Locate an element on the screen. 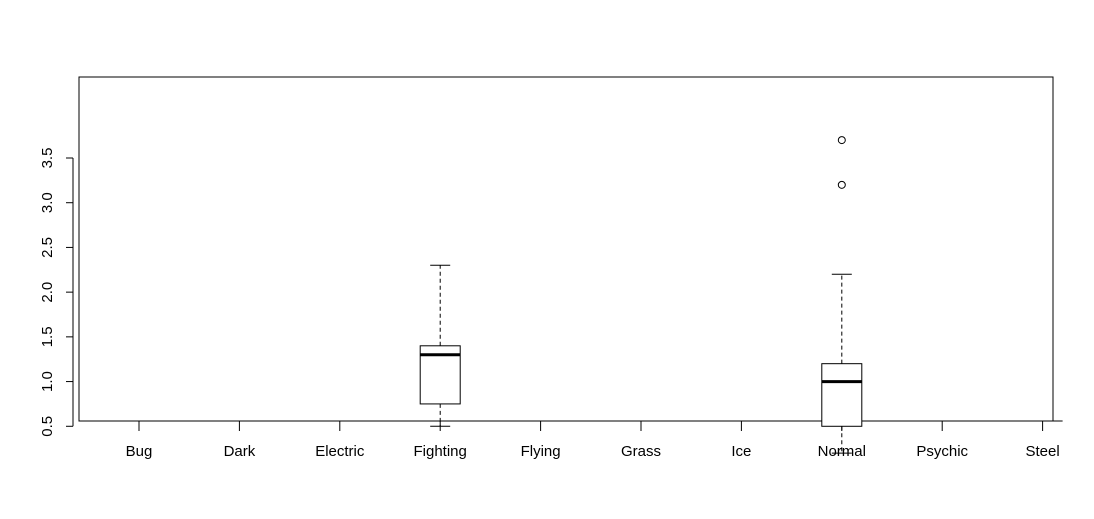 The image size is (1094, 519). box-fighting is located at coordinates (440, 345).